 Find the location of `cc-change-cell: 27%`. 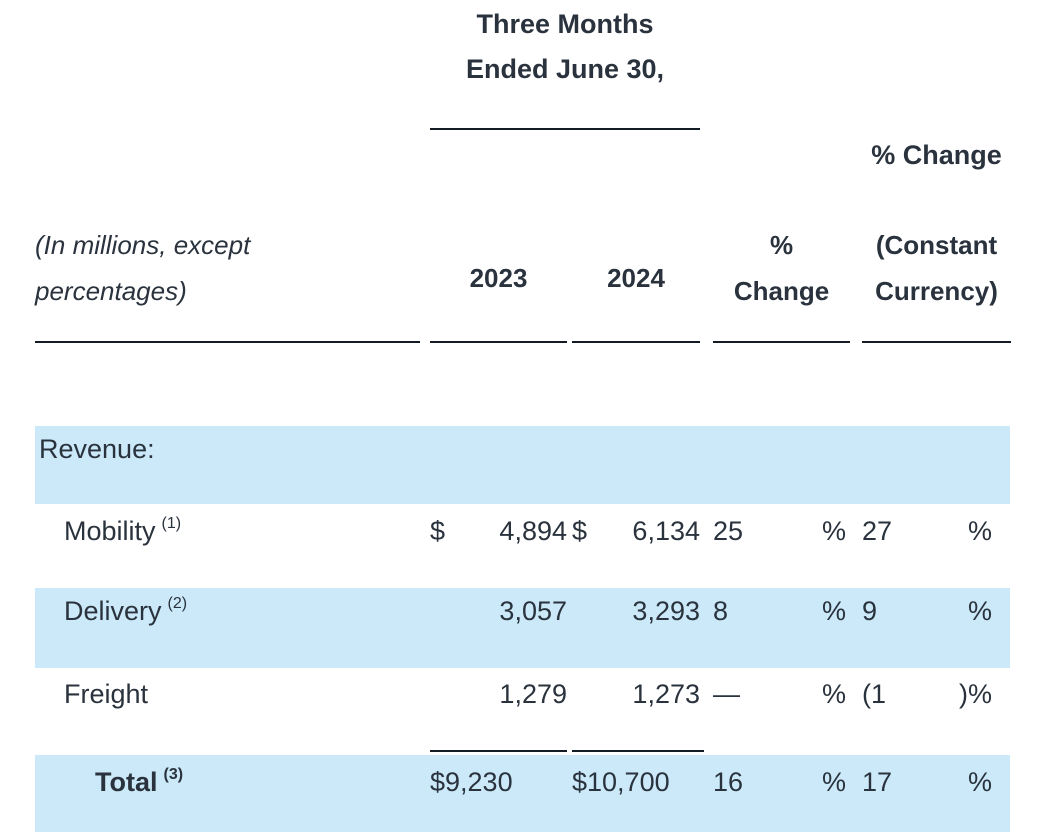

cc-change-cell: 27% is located at coordinates (936, 531).